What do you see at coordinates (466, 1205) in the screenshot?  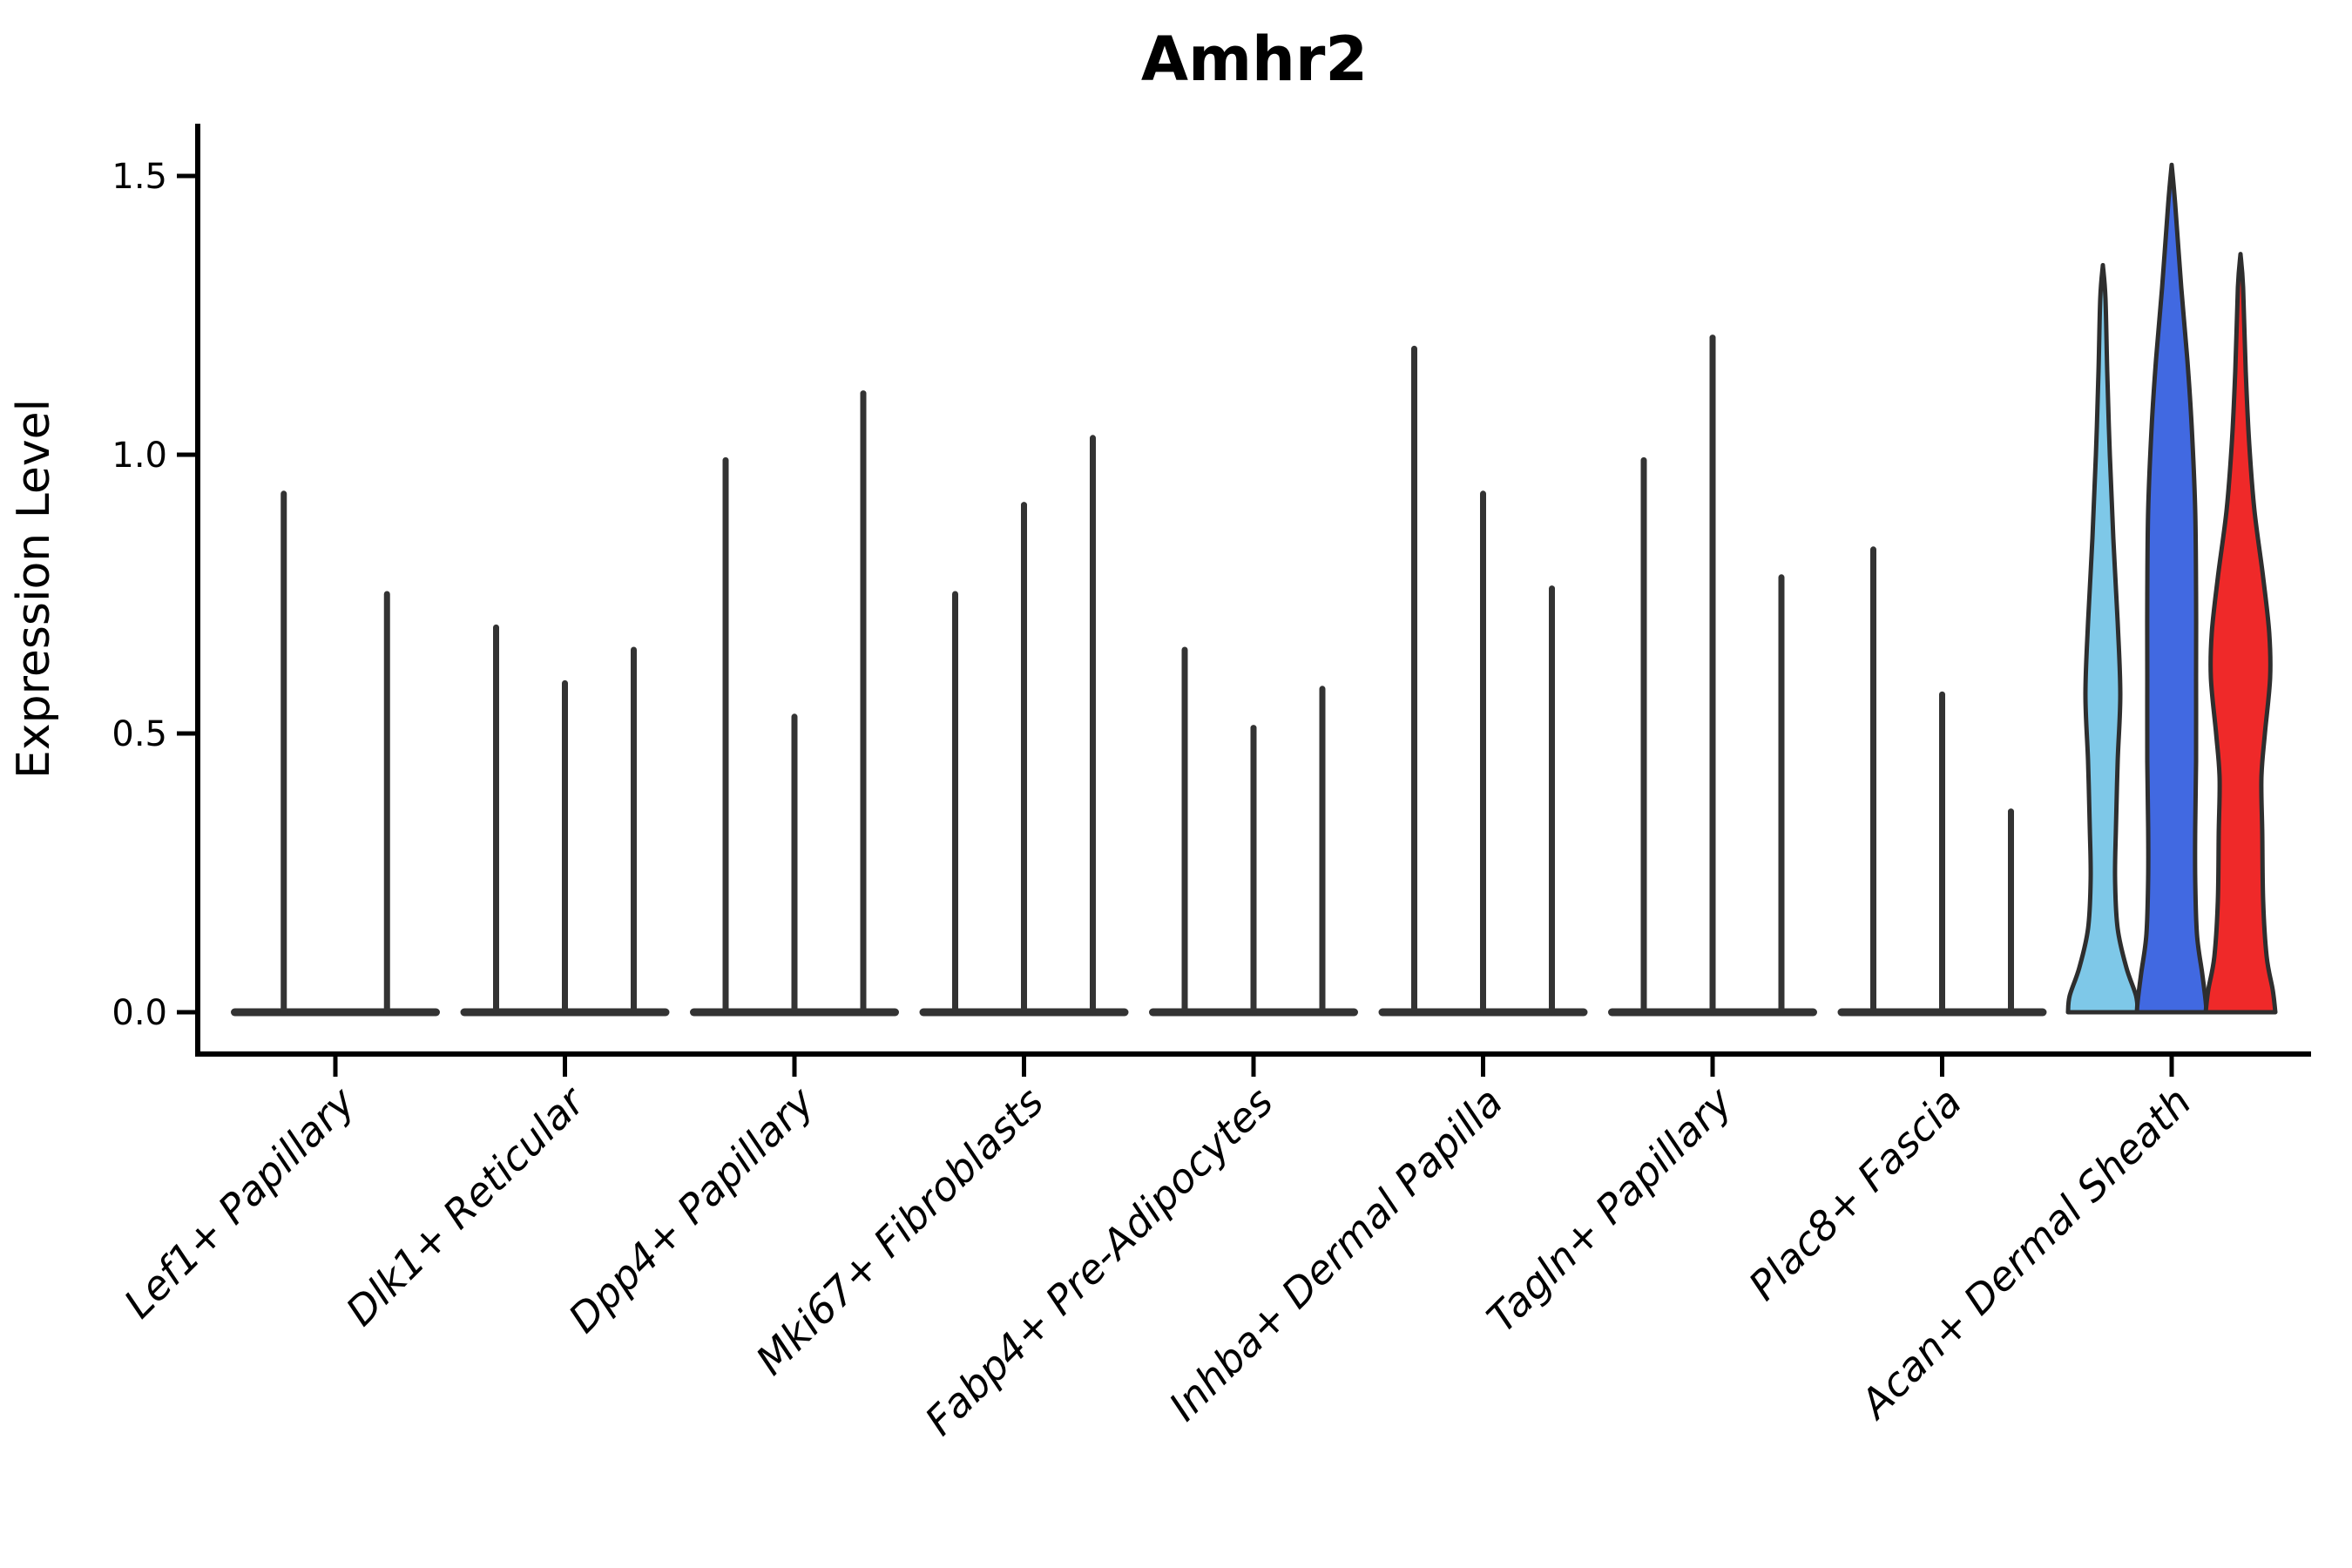 I see `category-label: Dlk1+ Reticular` at bounding box center [466, 1205].